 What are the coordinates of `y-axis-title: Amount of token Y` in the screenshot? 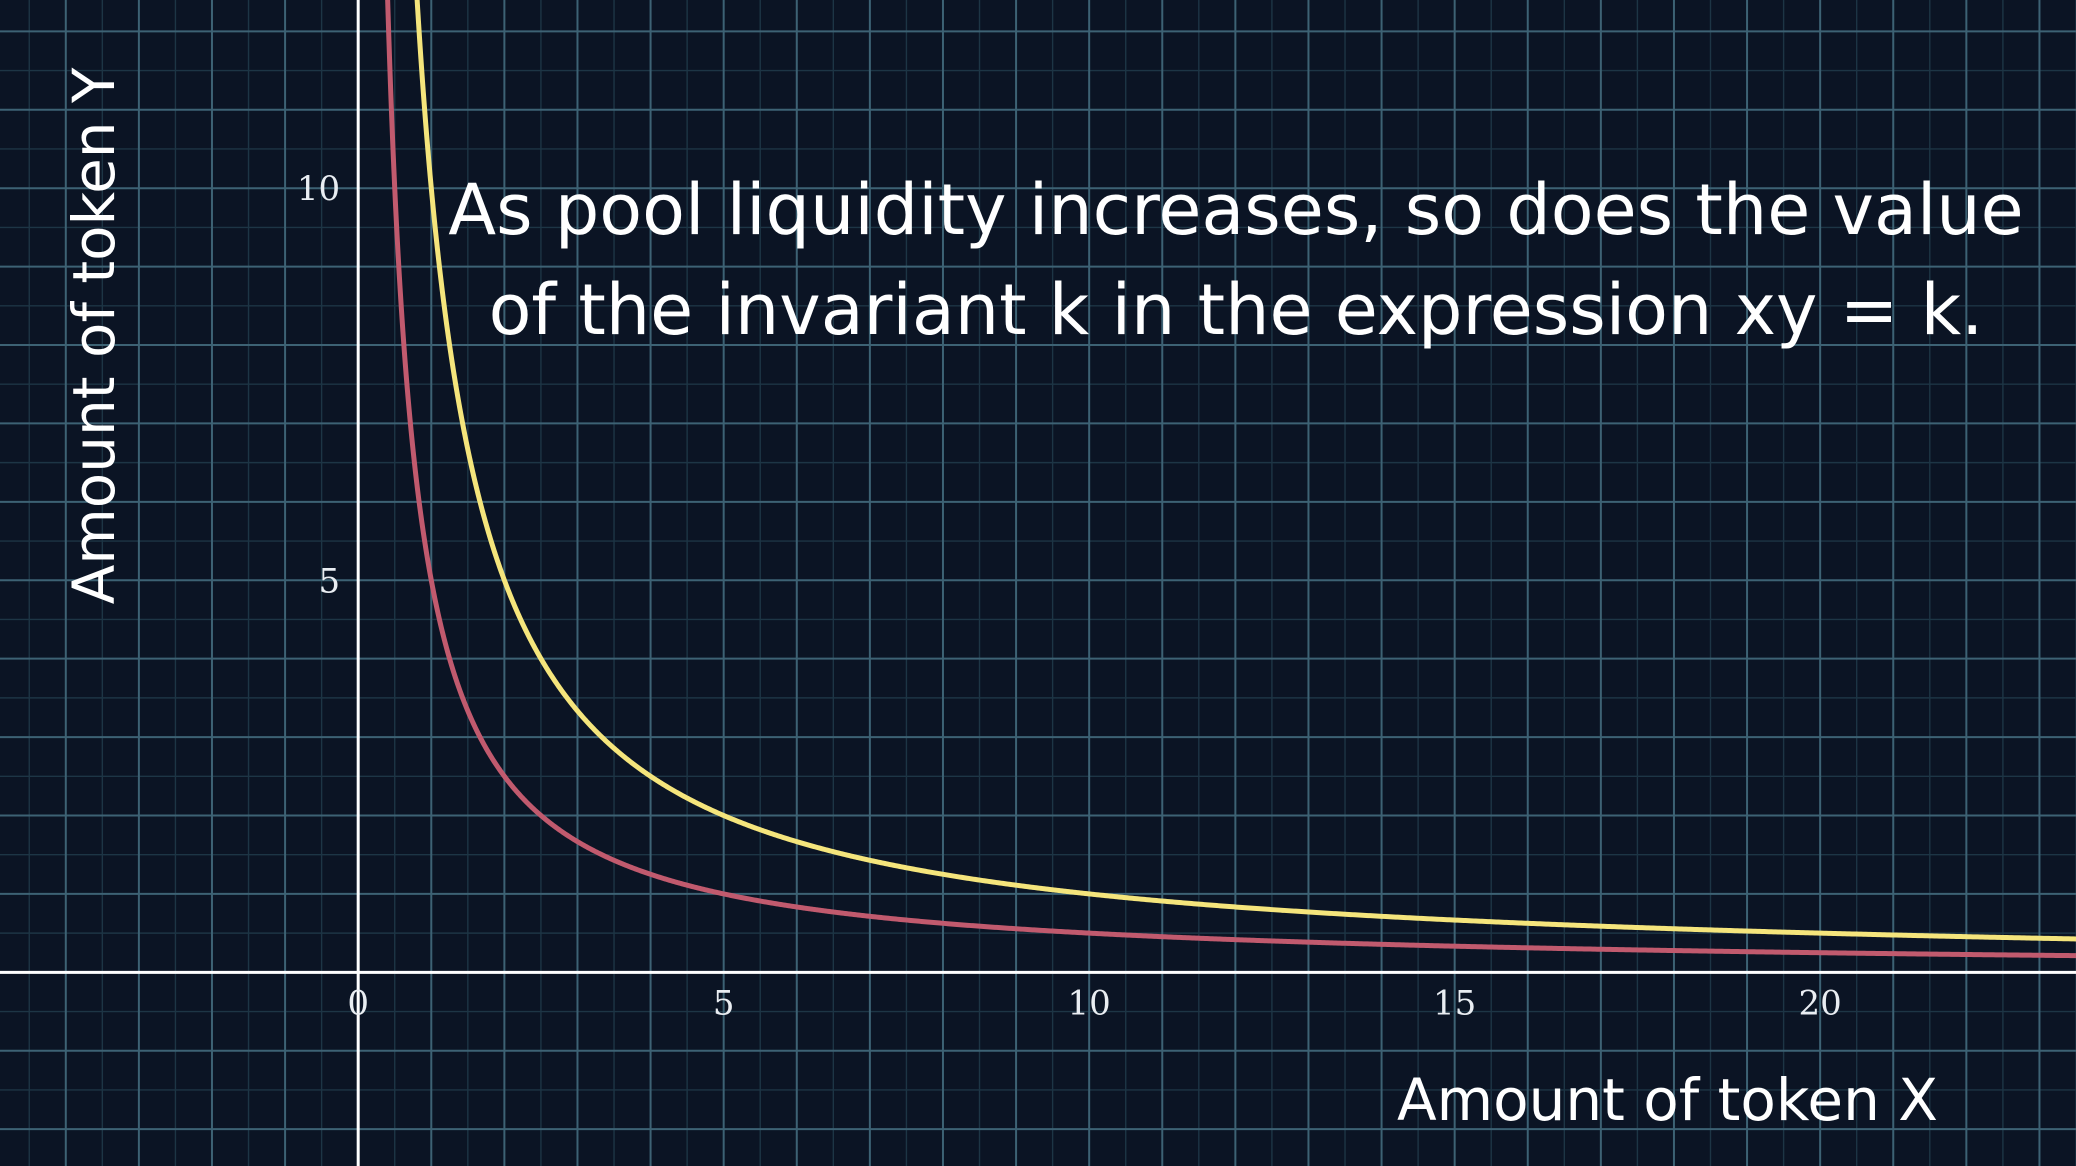 It's located at (94, 335).